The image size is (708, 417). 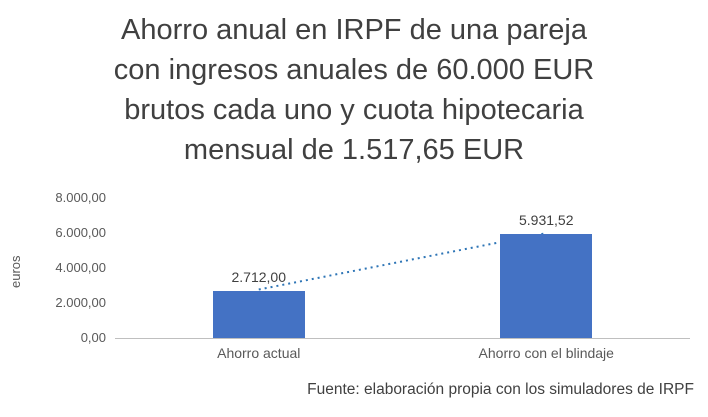 What do you see at coordinates (53, 267) in the screenshot?
I see `y-axis-tick-labels: 0,00 2.000,00 4.000,00 6.000,00 8.000,00` at bounding box center [53, 267].